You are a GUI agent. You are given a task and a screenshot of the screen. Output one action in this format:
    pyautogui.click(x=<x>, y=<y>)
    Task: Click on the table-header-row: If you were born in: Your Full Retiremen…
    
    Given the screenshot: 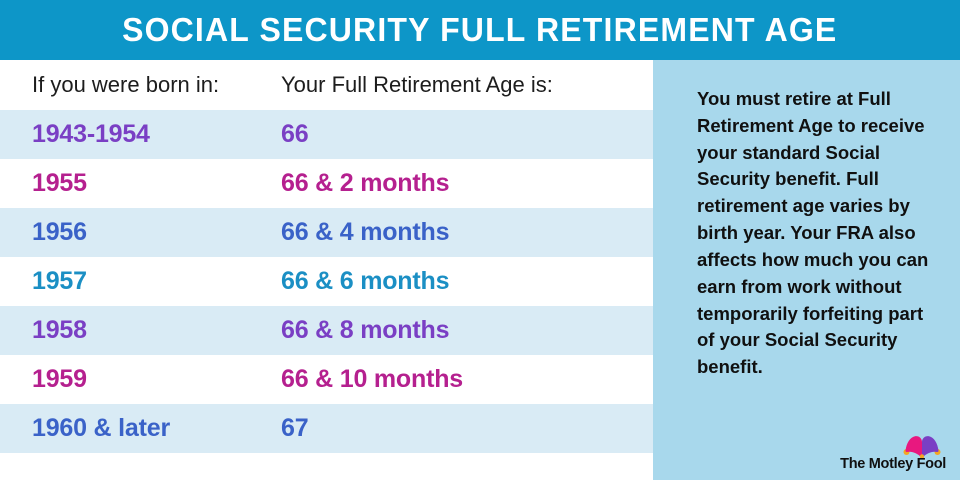 What is the action you would take?
    pyautogui.click(x=326, y=85)
    